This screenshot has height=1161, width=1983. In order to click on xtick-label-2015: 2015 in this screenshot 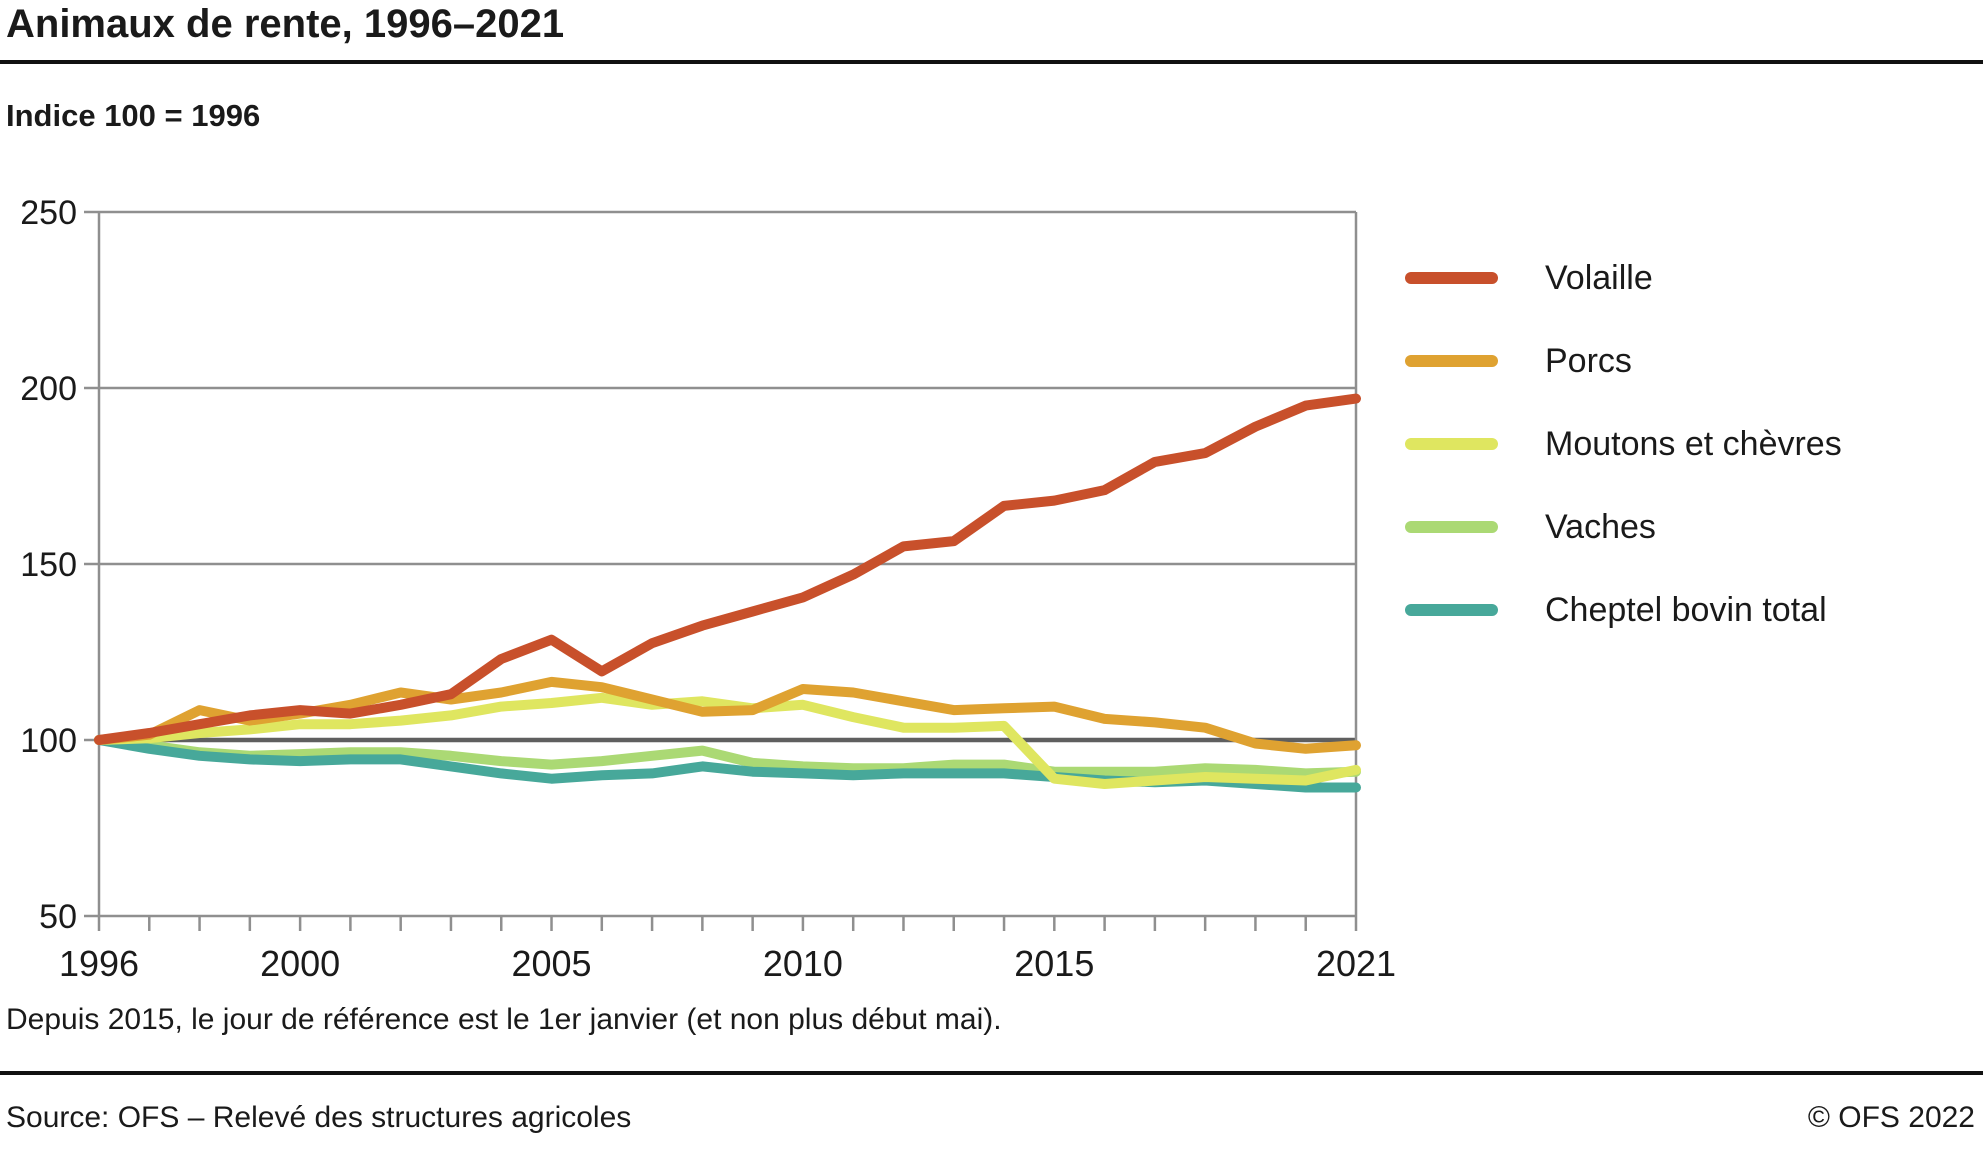, I will do `click(1054, 963)`.